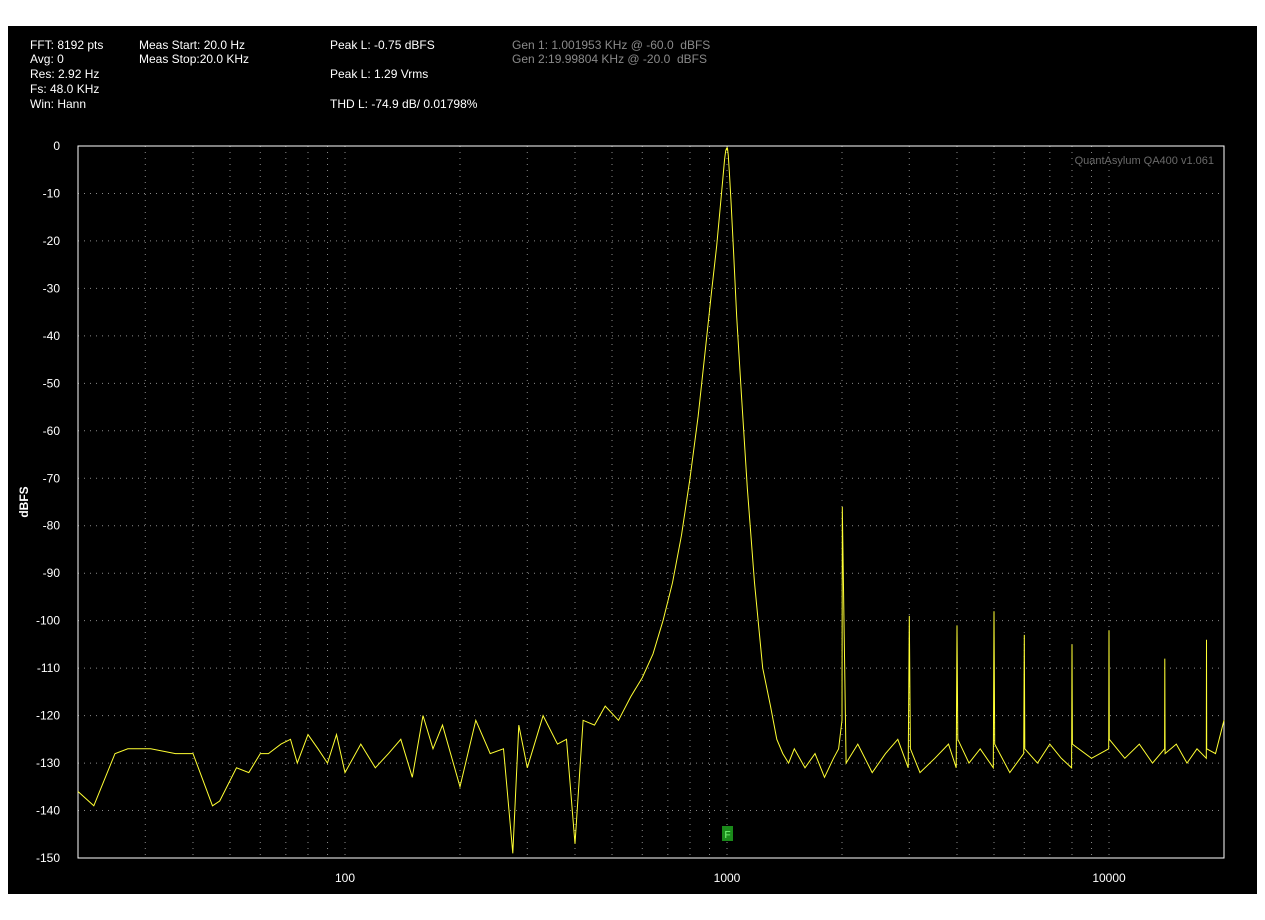 The height and width of the screenshot is (920, 1265). Describe the element at coordinates (404, 104) in the screenshot. I see `thd-label: THD L: -74.9 dB/ 0.01798%` at that location.